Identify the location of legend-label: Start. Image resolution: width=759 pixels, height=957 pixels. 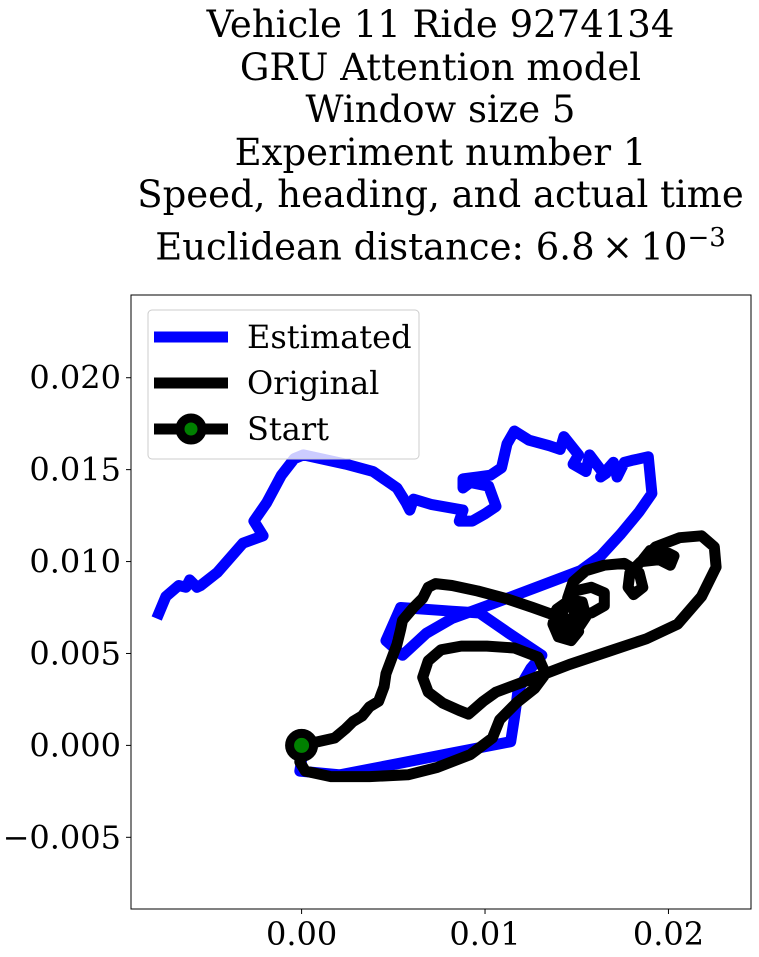
(288, 429).